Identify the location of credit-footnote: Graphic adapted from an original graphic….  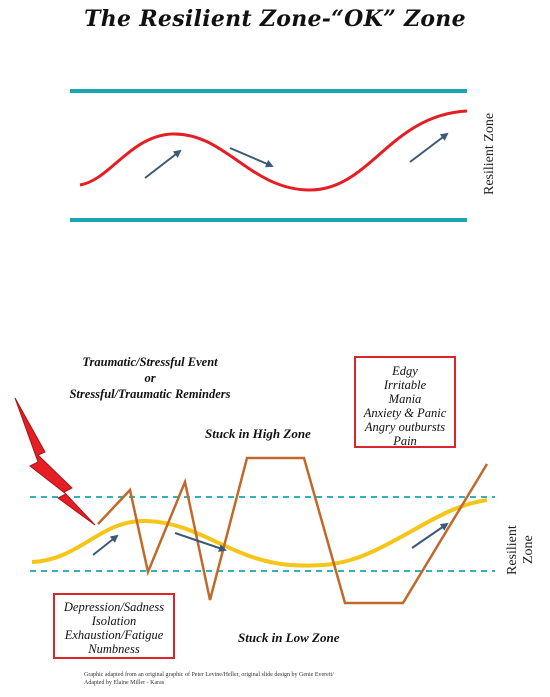
(234, 679).